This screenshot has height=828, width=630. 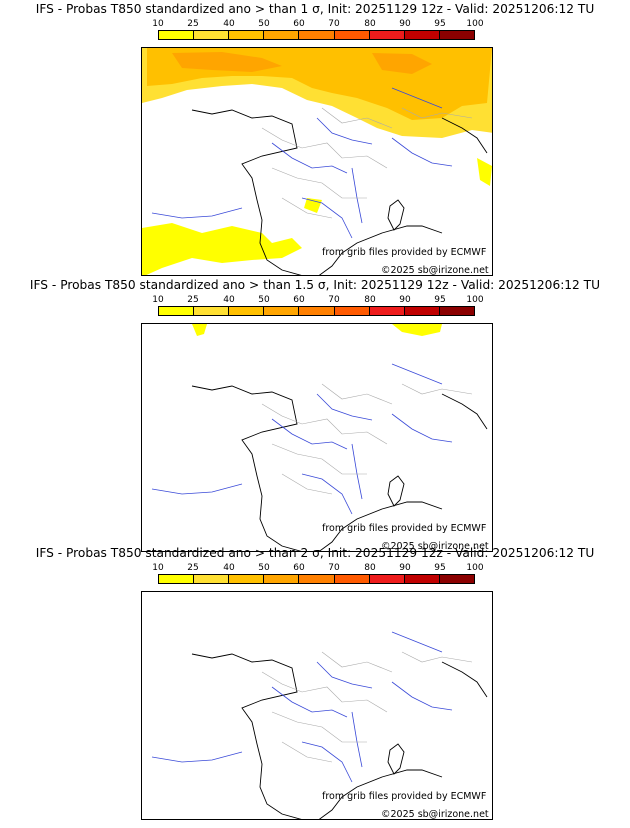 What do you see at coordinates (484, 172) in the screenshot?
I see `prob-area-corsica` at bounding box center [484, 172].